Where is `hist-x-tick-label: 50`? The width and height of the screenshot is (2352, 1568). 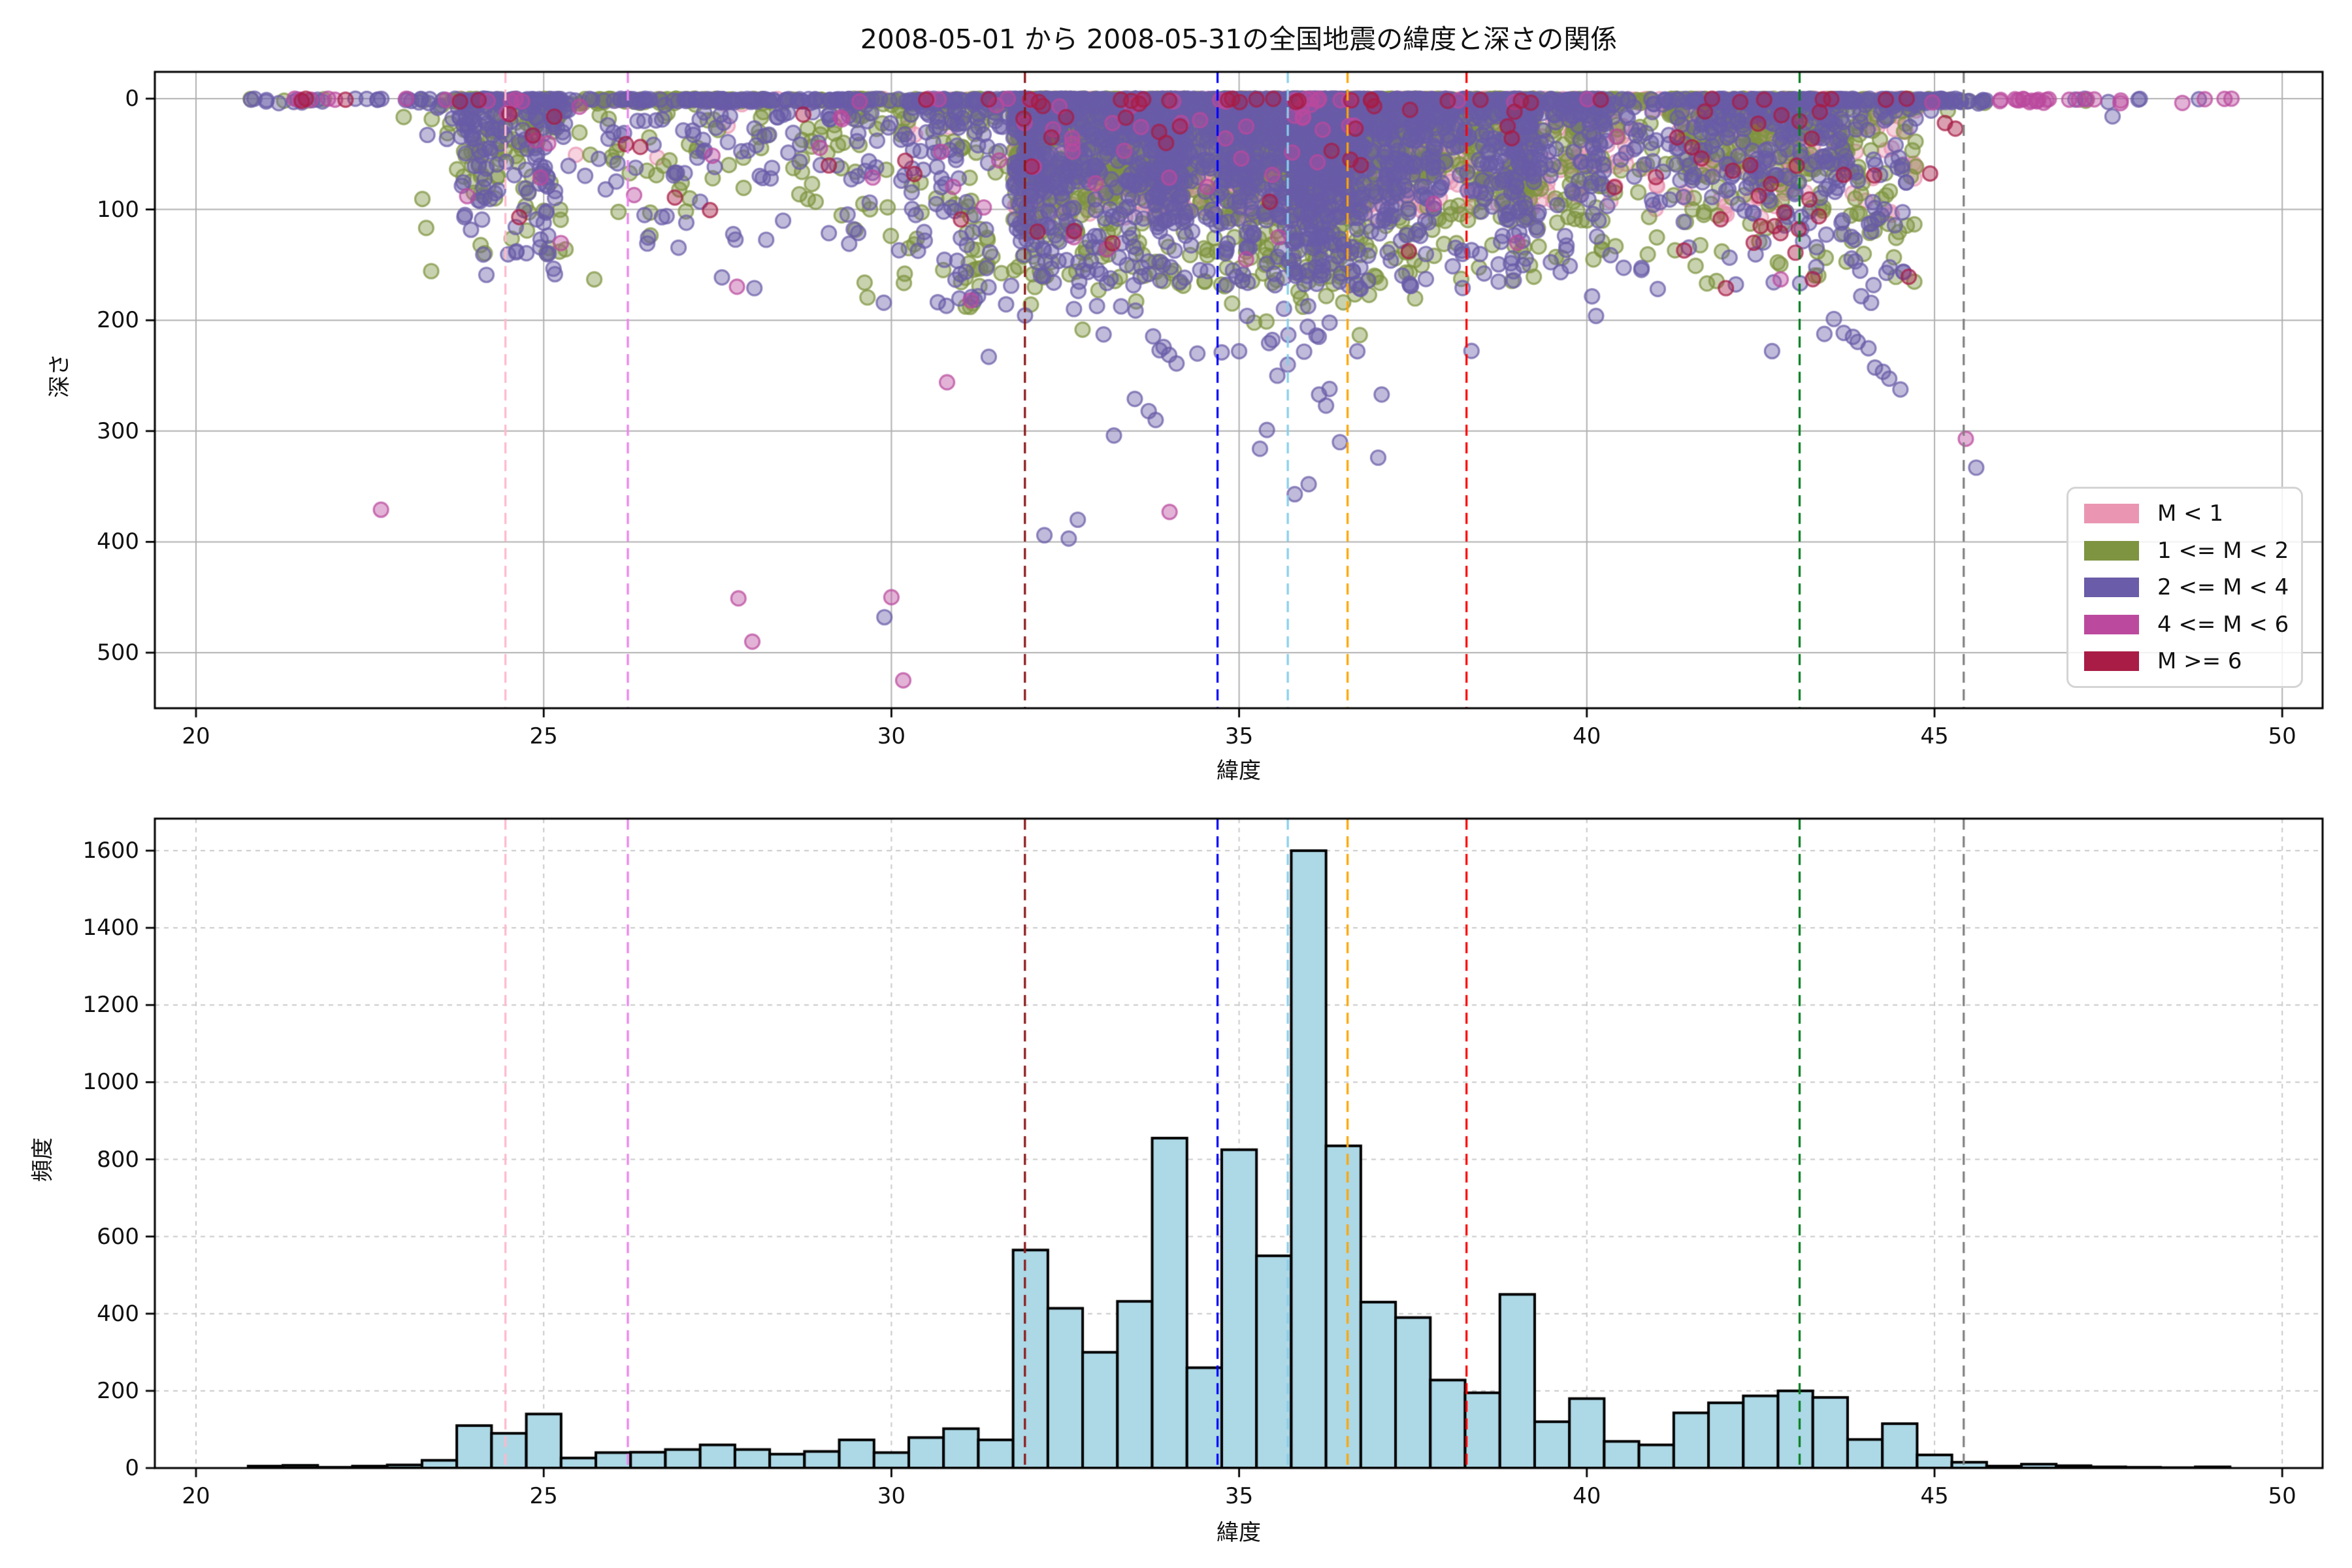 hist-x-tick-label: 50 is located at coordinates (2282, 1496).